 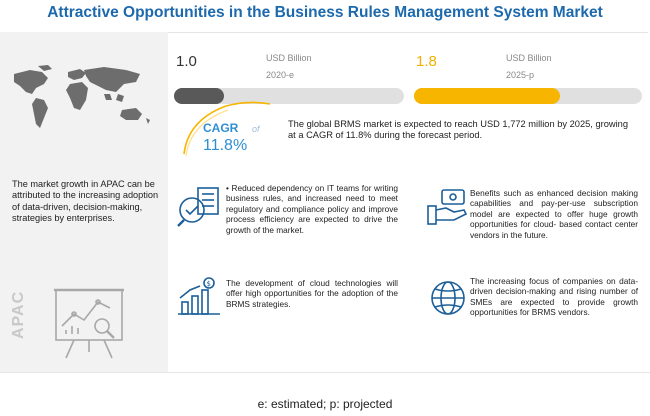 I want to click on world-map-icon, so click(x=82, y=96).